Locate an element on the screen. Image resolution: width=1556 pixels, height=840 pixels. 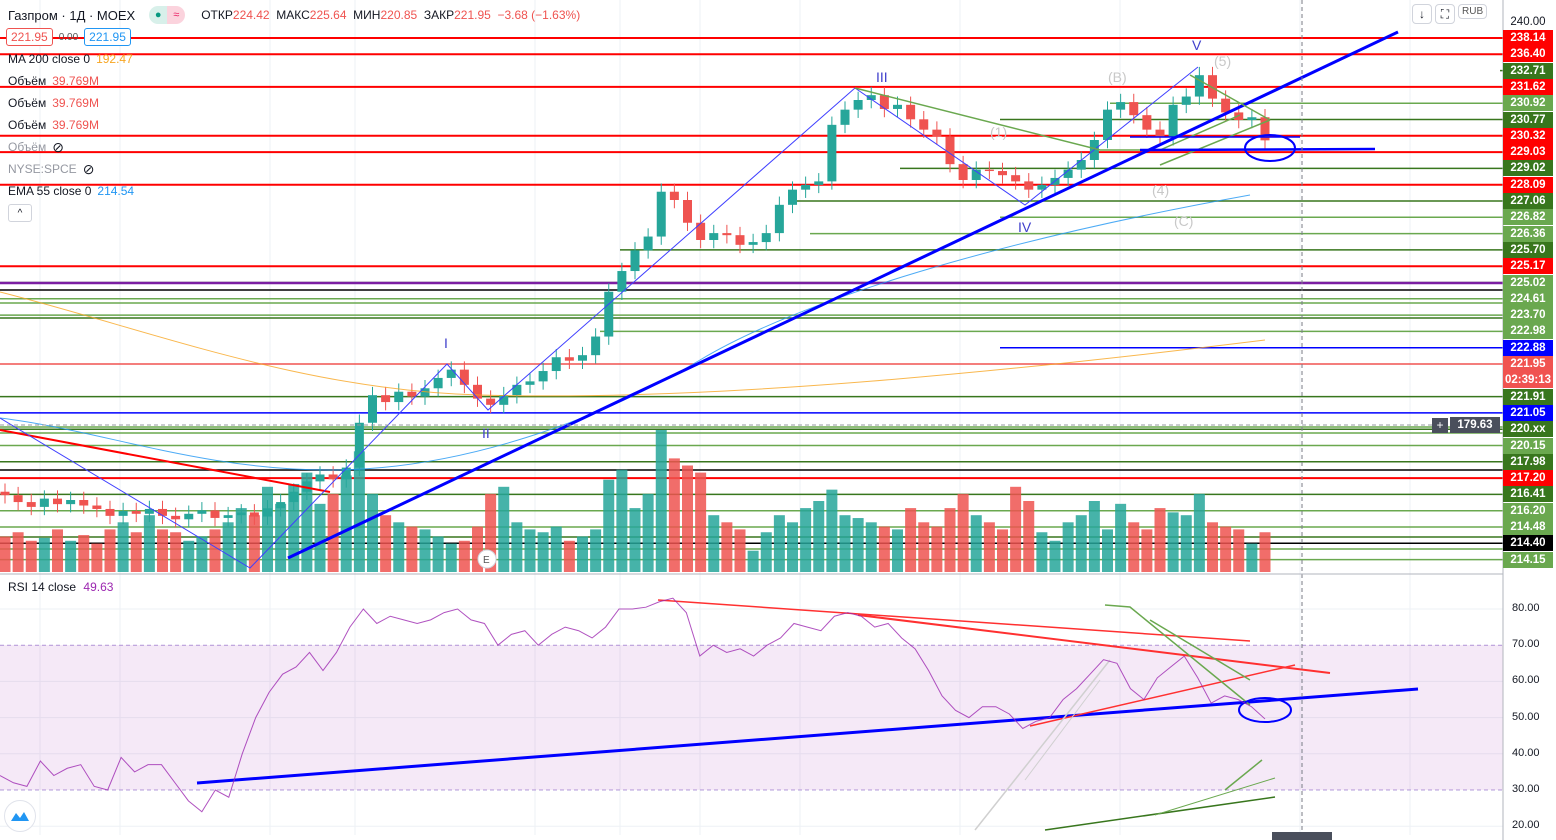
indicator-row: MA 200 close 0 192.47 is located at coordinates (294, 59).